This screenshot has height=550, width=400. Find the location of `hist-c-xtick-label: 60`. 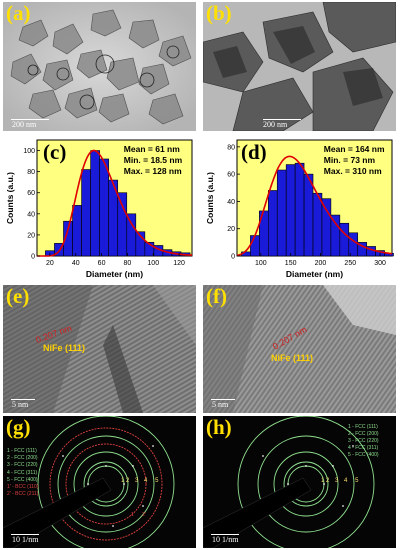

hist-c-xtick-label: 60 is located at coordinates (102, 263).